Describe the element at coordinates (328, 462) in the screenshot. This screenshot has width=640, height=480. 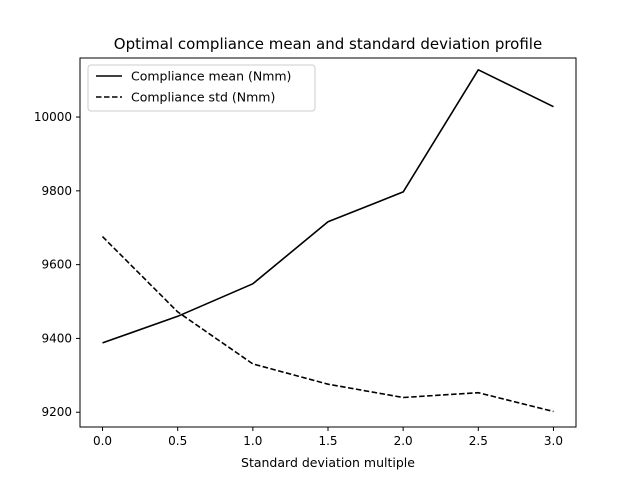
I see `x-axis-label: Standard deviation multiple` at that location.